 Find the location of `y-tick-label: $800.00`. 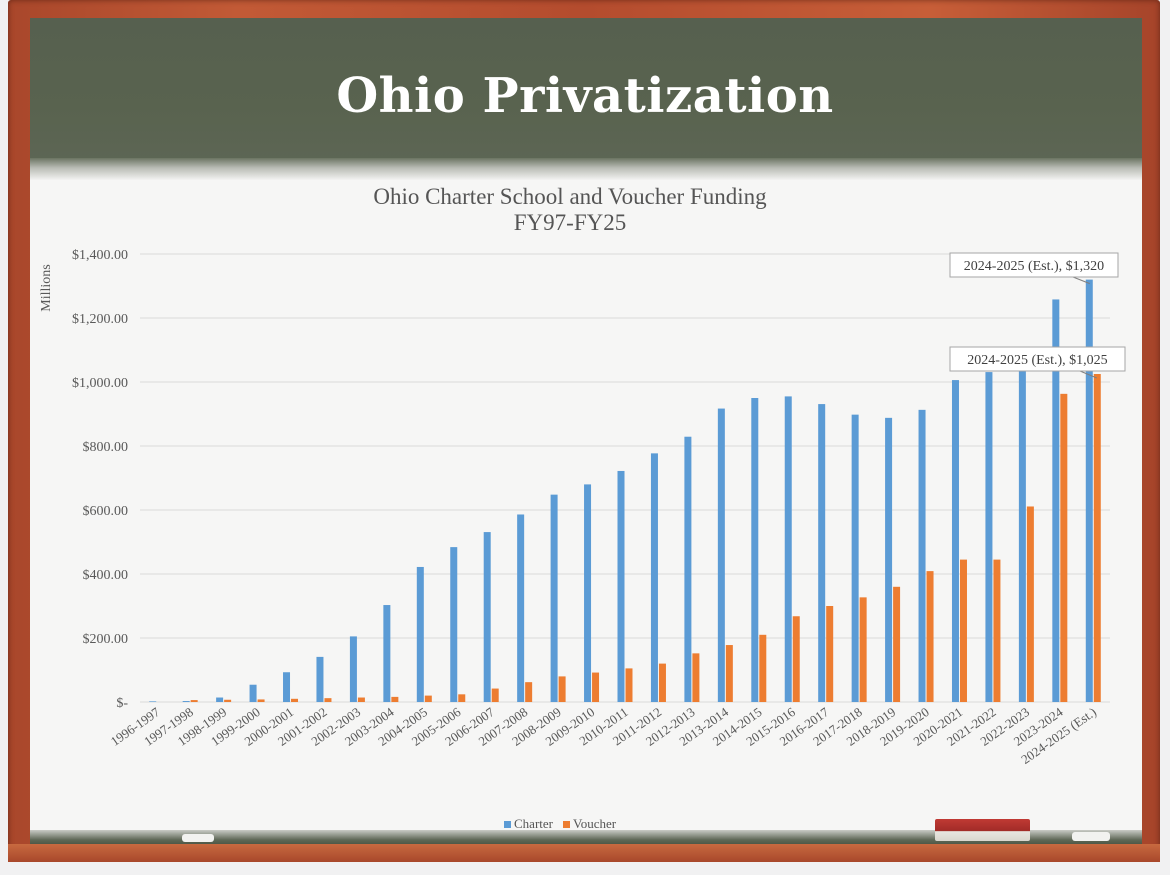

y-tick-label: $800.00 is located at coordinates (106, 447).